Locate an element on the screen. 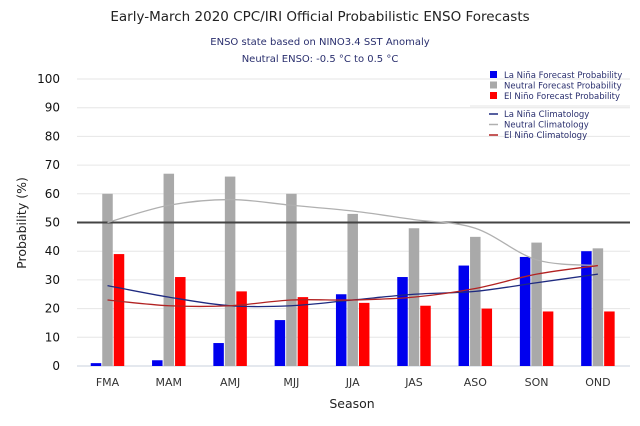 The height and width of the screenshot is (426, 640). y-tick-label: 90 is located at coordinates (52, 108).